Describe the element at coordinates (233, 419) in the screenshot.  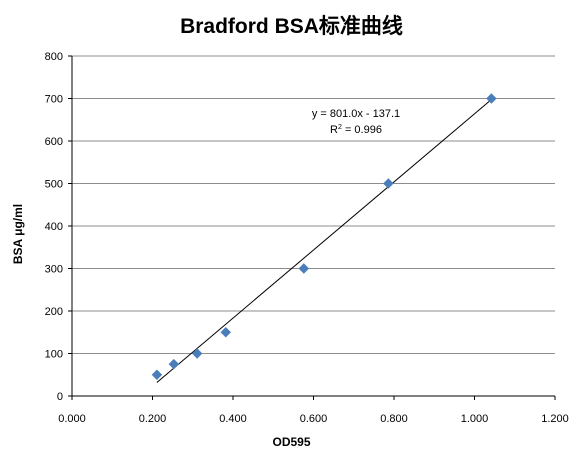
I see `x-tick-label: 0.400` at that location.